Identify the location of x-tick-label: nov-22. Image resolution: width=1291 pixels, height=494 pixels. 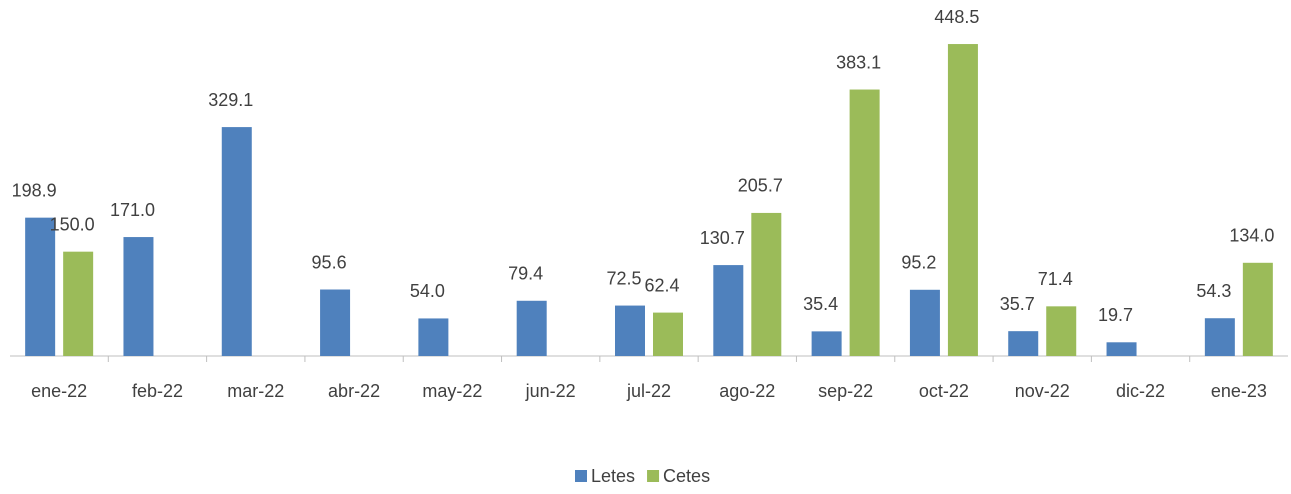
(1042, 391).